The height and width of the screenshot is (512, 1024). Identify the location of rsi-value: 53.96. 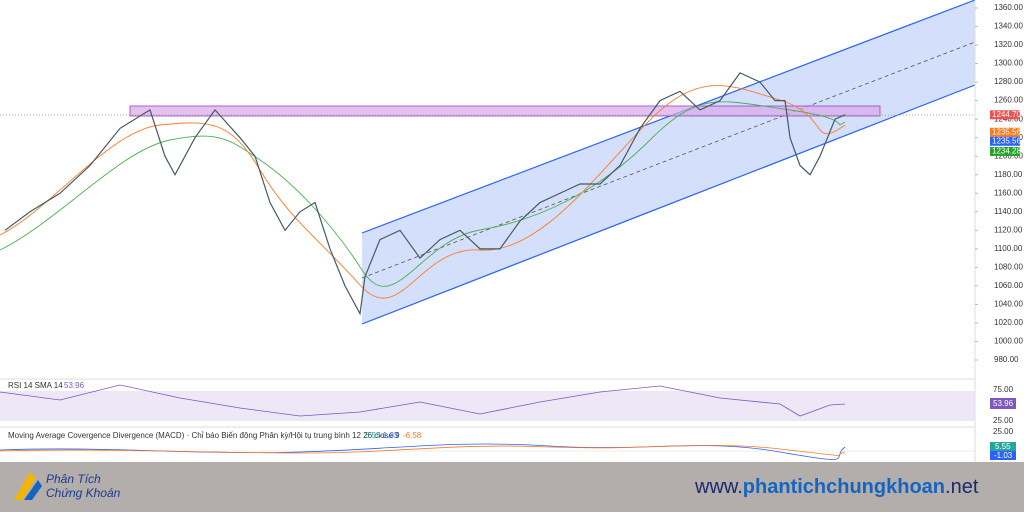
(74, 385).